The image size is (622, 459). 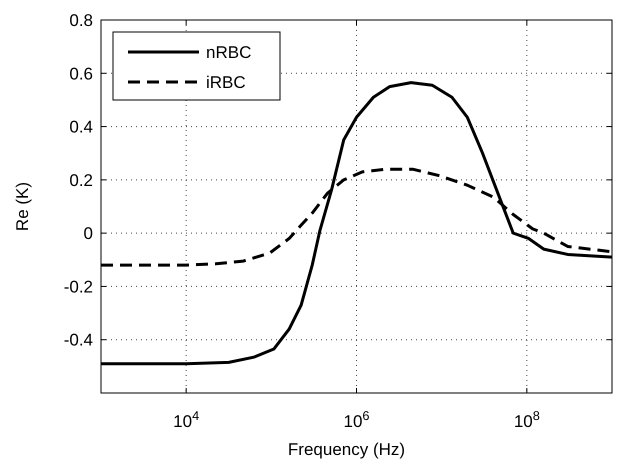 I want to click on y-tick-label: 0.4, so click(x=81, y=127).